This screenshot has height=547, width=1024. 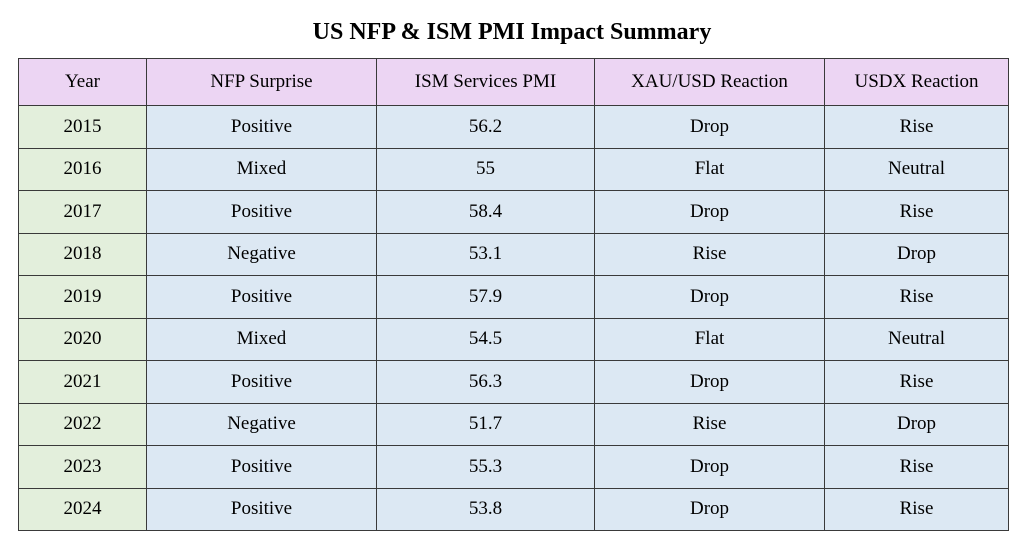 What do you see at coordinates (916, 82) in the screenshot?
I see `column-header-usdx-reaction: USDX Reaction` at bounding box center [916, 82].